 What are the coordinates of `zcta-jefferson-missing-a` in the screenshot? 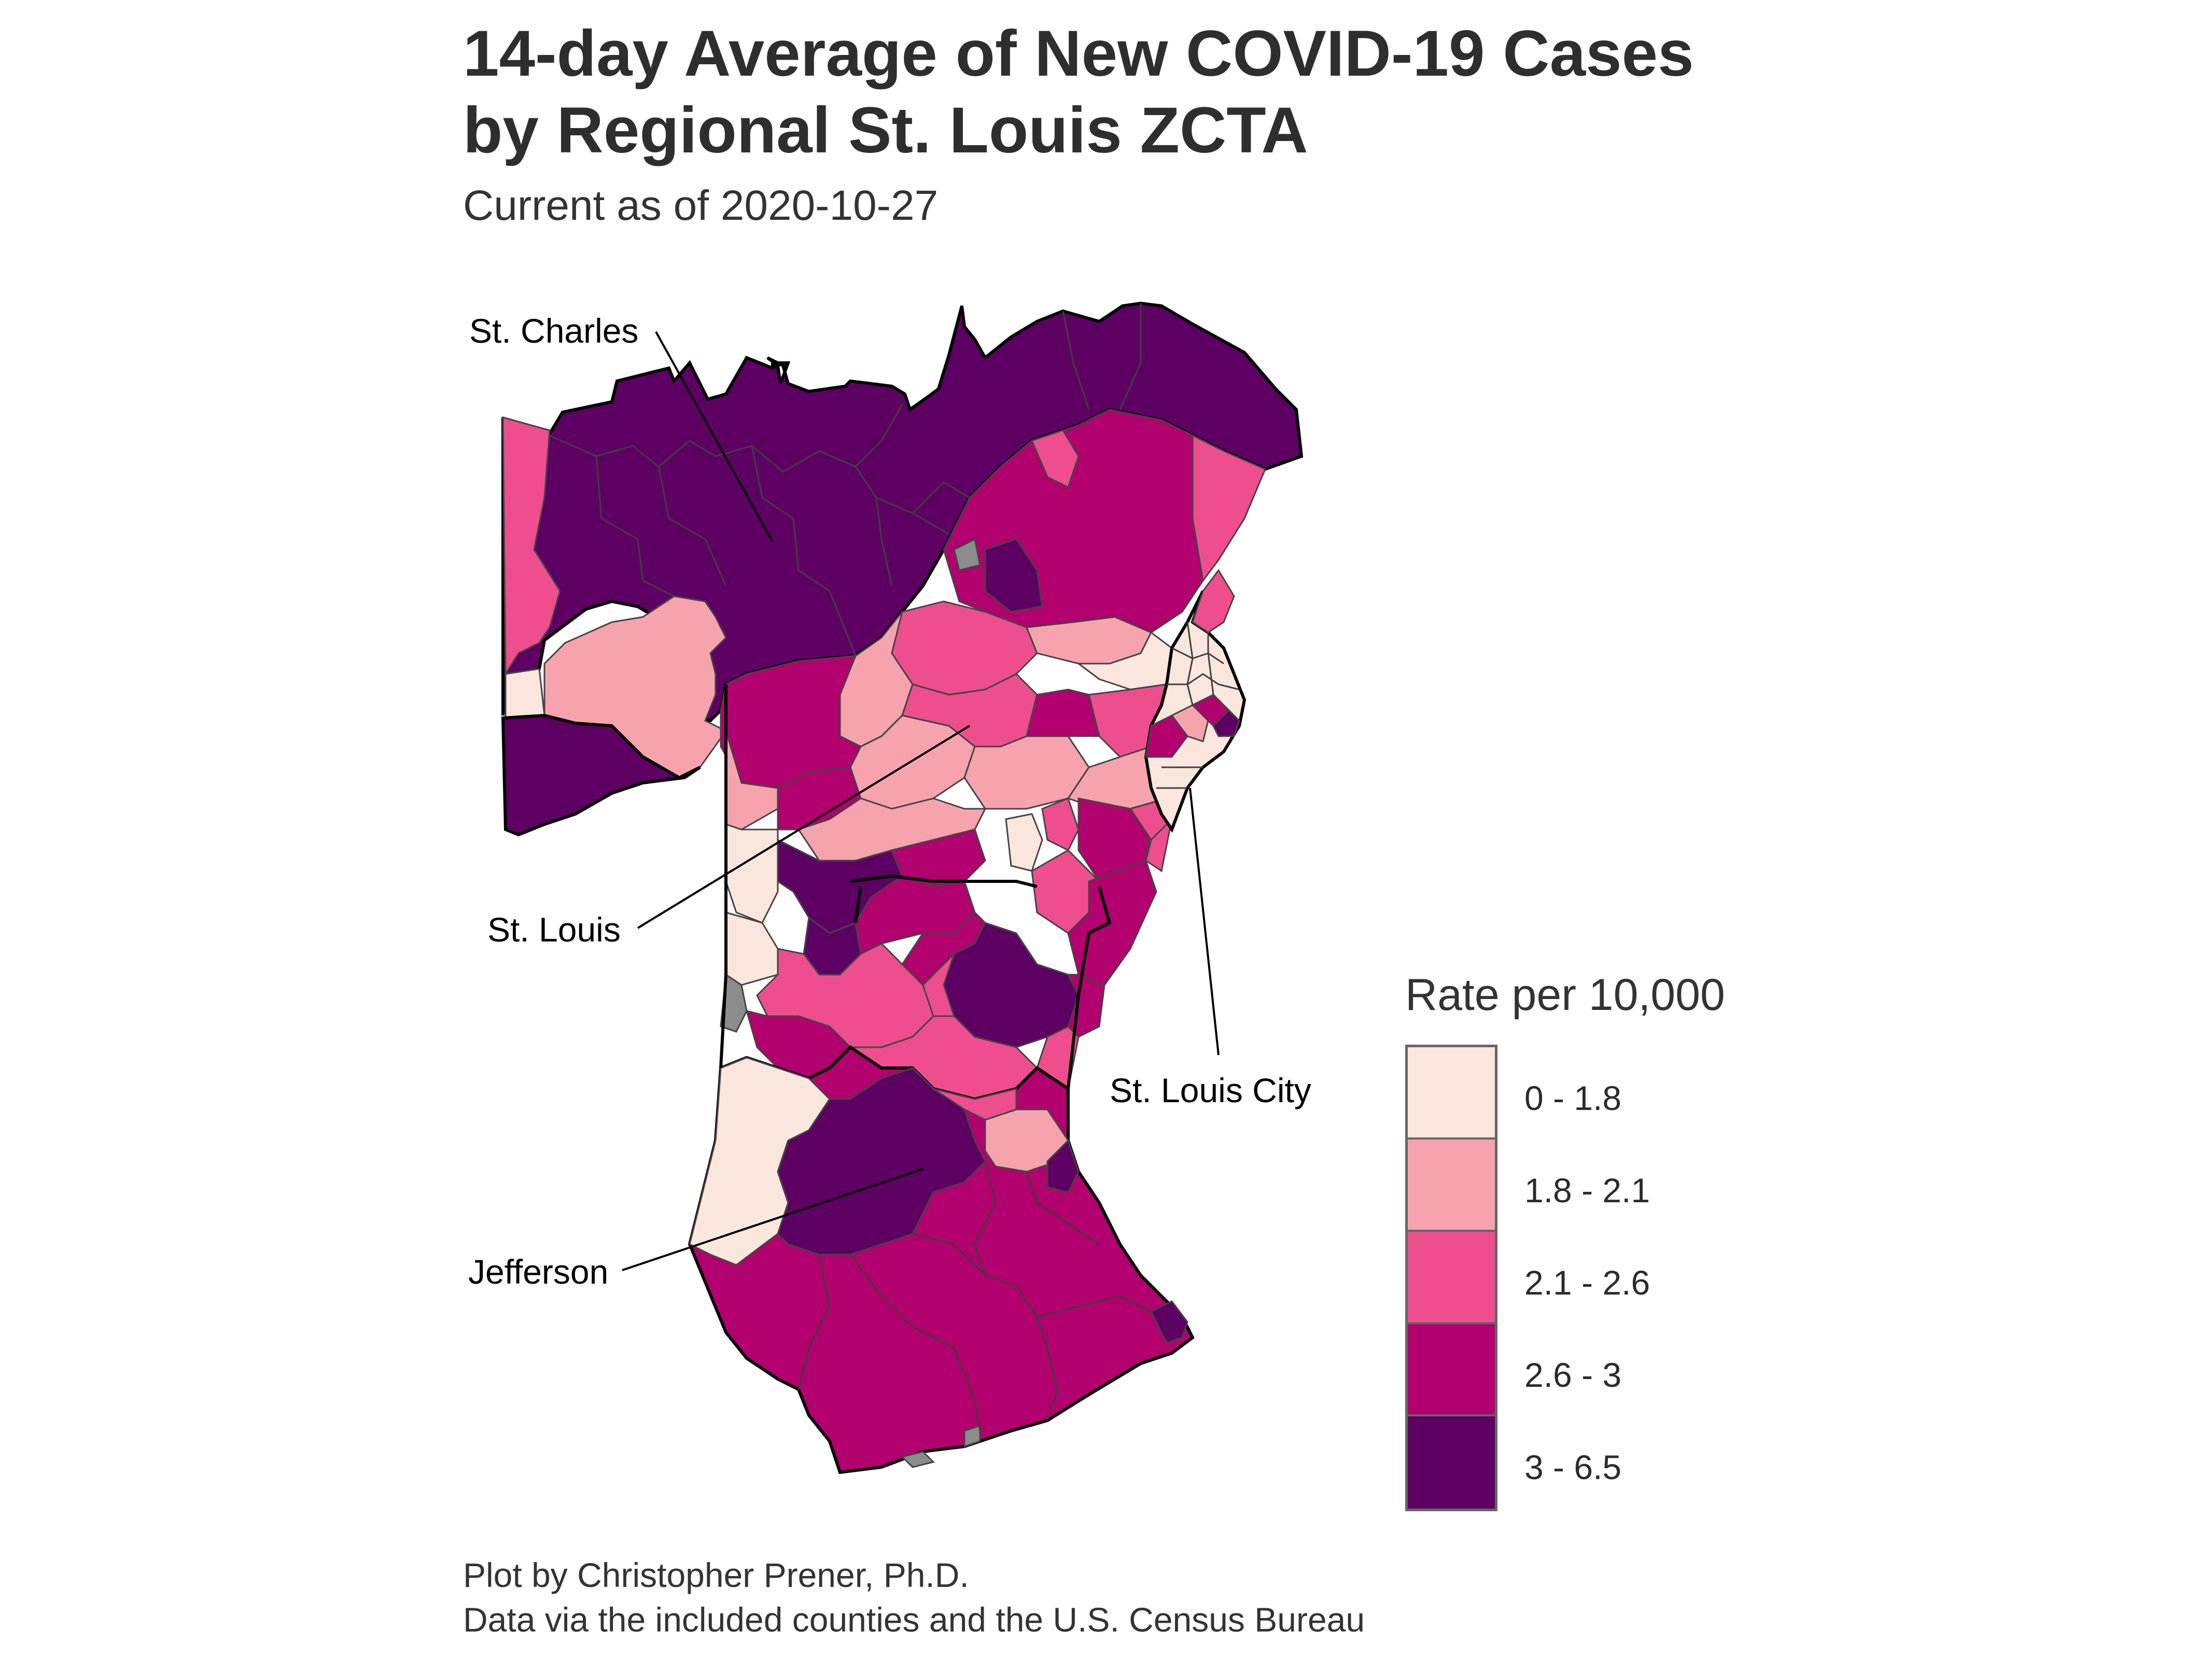 It's located at (918, 1459).